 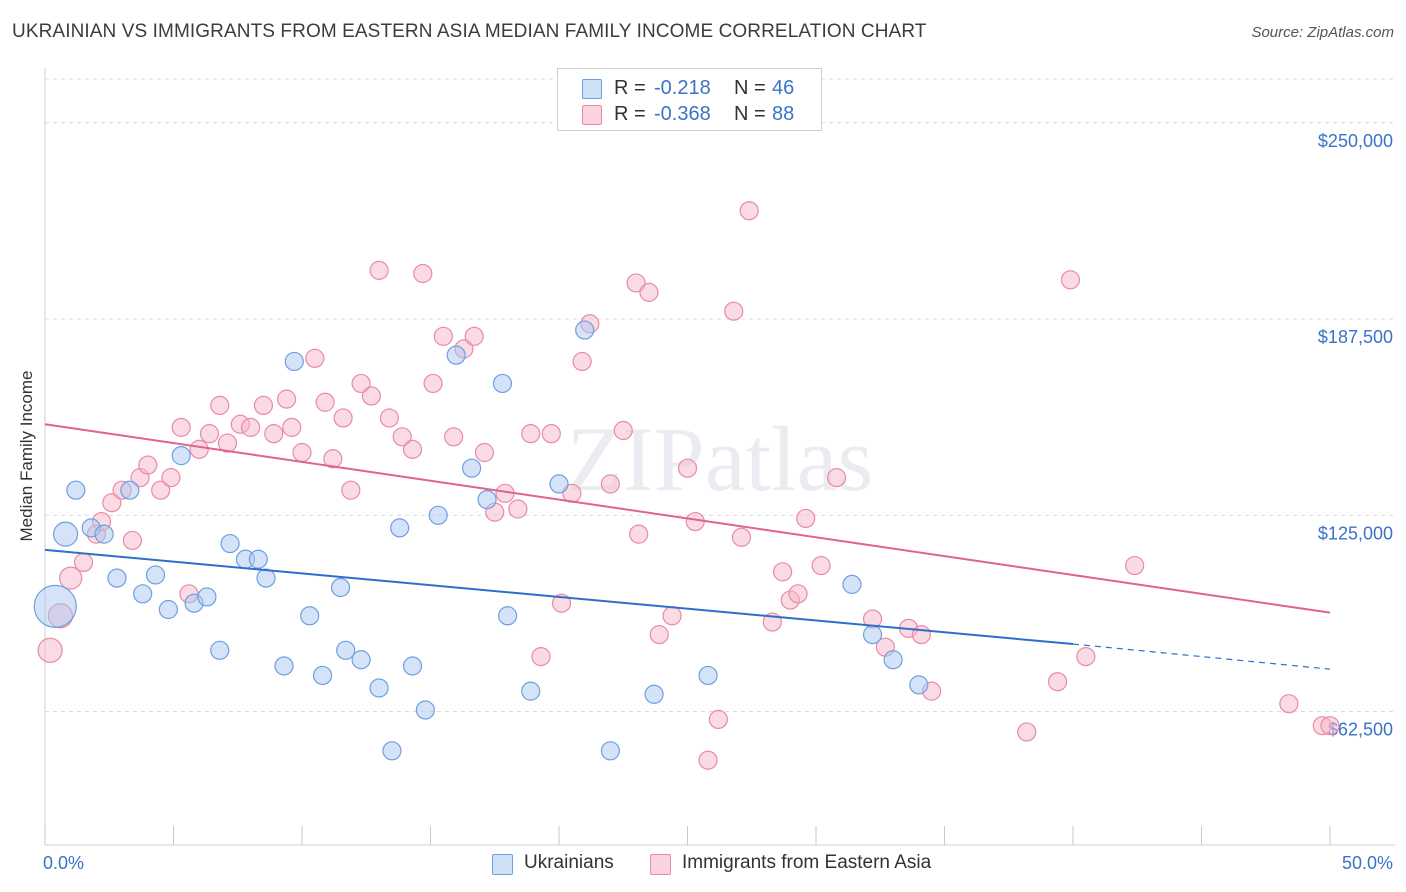 I want to click on y-axis-label: Median Family Income, so click(x=26, y=455).